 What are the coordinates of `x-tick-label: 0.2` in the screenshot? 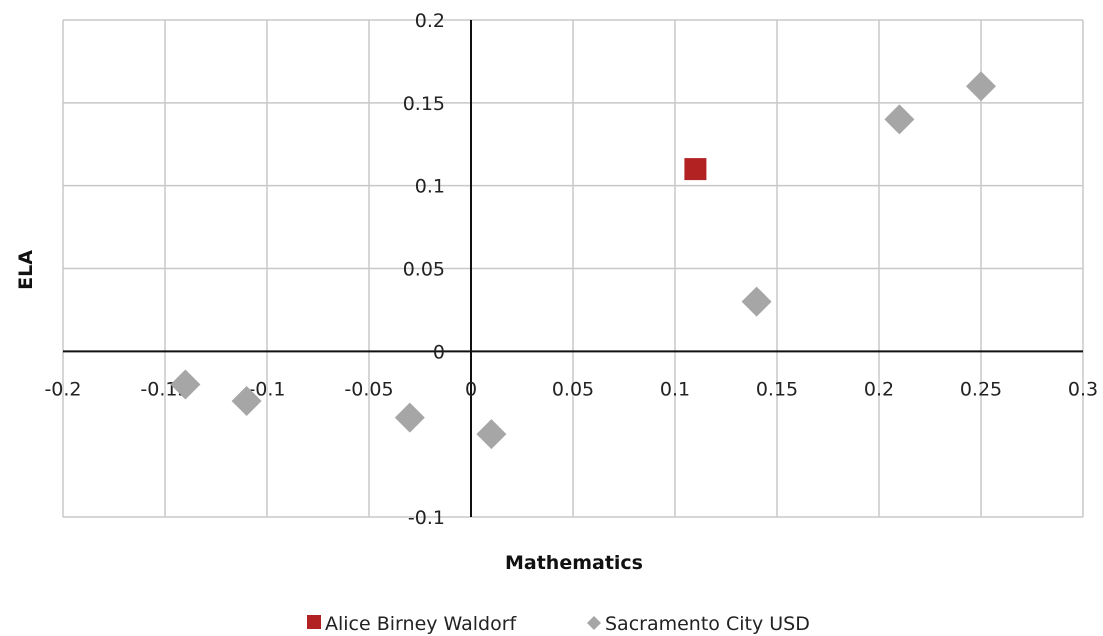 It's located at (879, 389).